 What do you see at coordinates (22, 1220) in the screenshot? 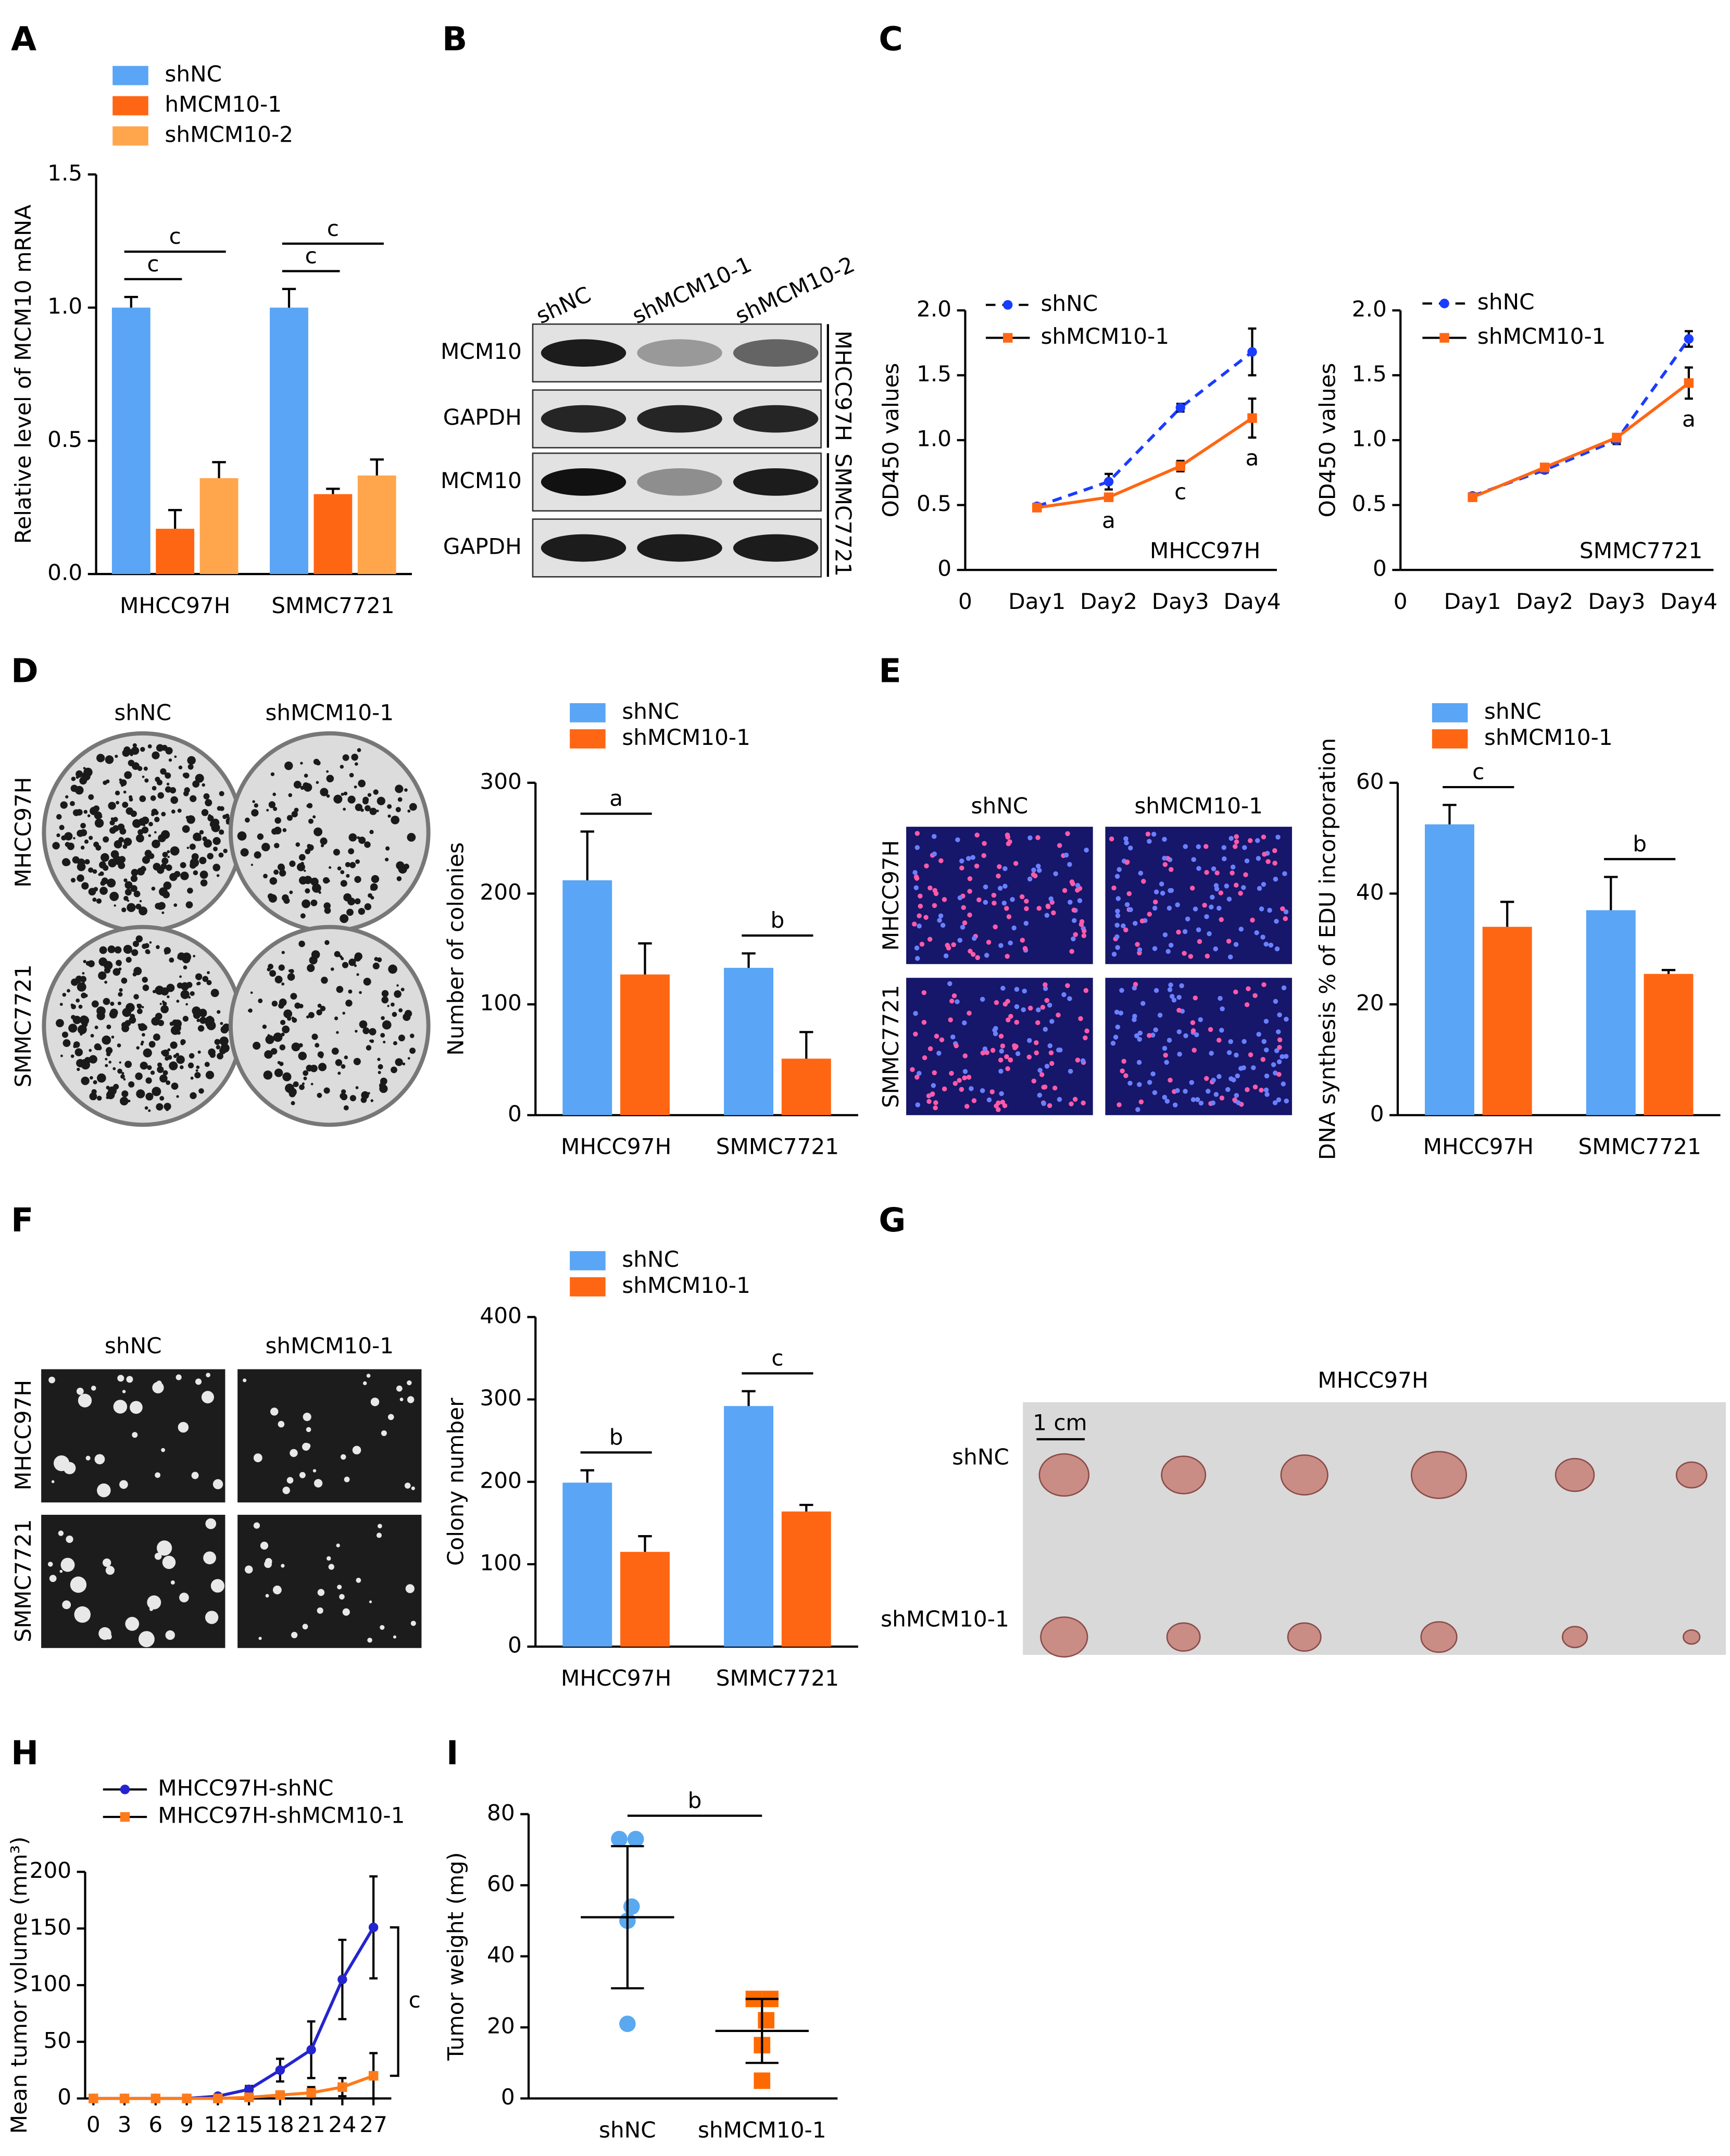
I see `panel-letter: F` at bounding box center [22, 1220].